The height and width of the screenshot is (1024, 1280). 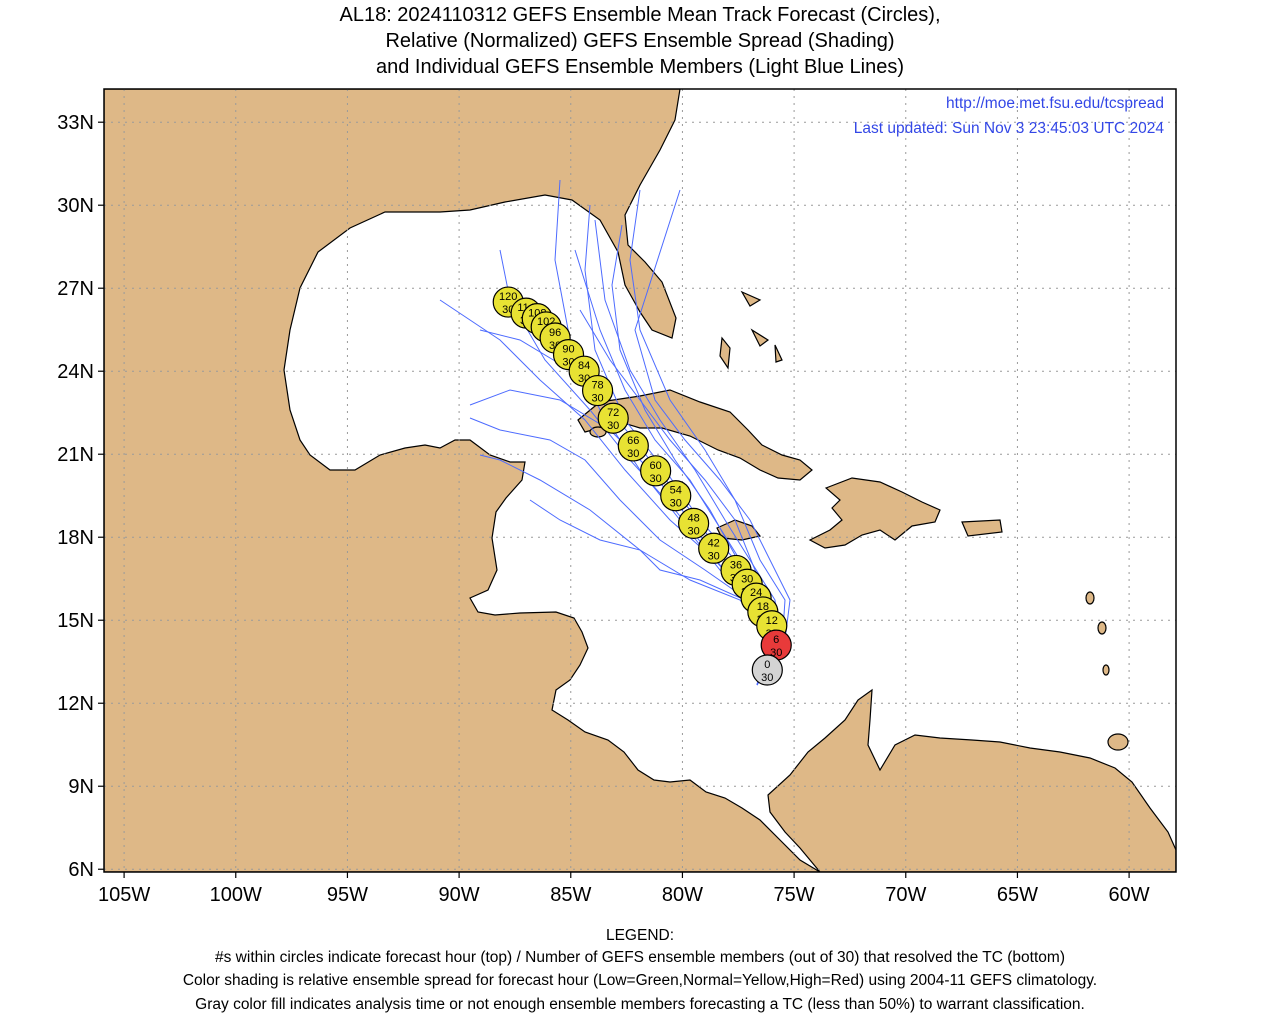 What do you see at coordinates (633, 441) in the screenshot?
I see `forecast-hour: 66` at bounding box center [633, 441].